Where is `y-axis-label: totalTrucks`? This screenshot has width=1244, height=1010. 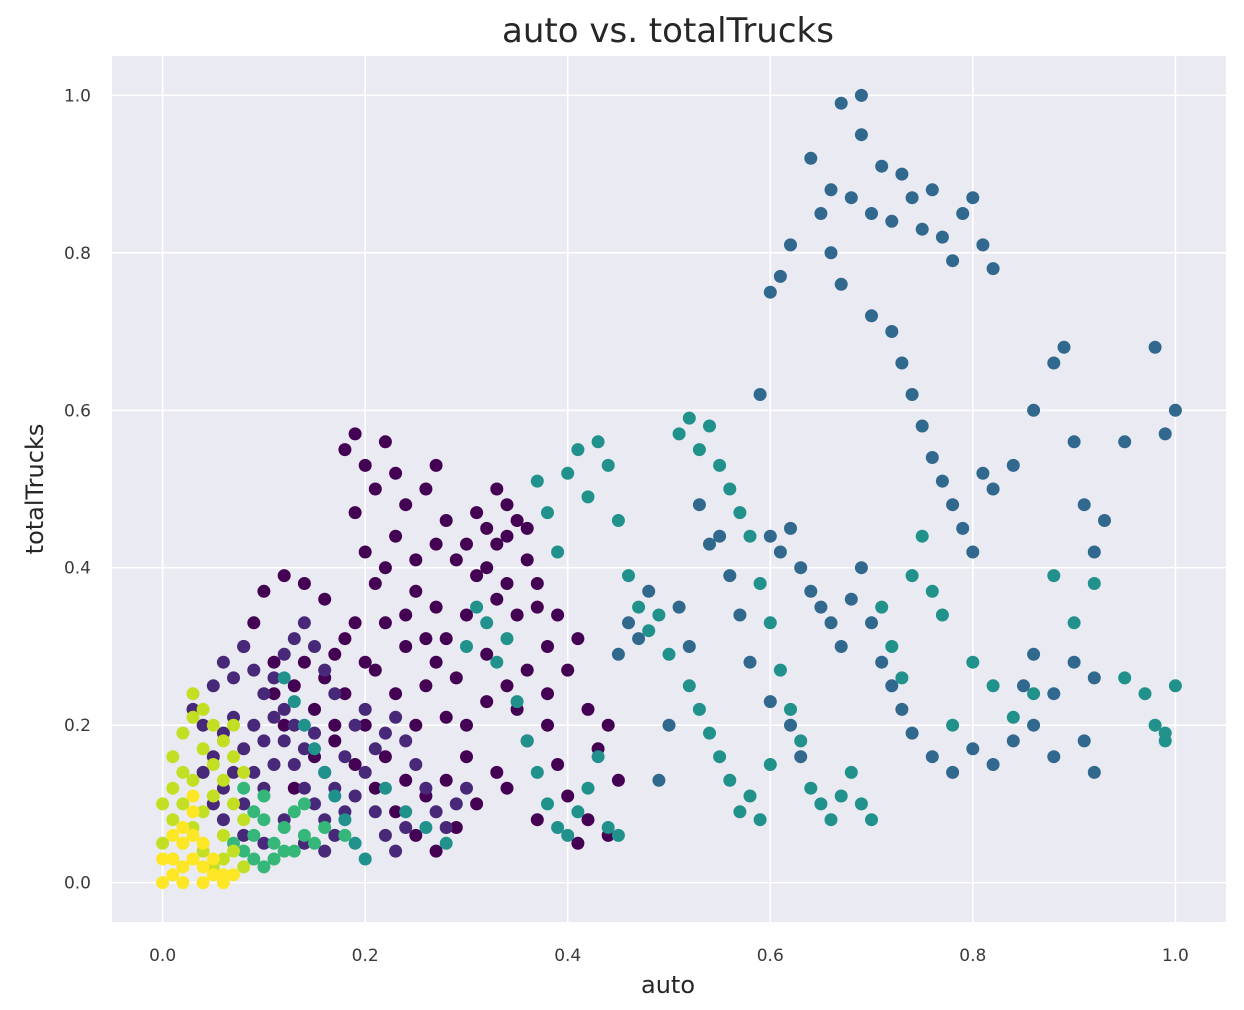
y-axis-label: totalTrucks is located at coordinates (35, 489).